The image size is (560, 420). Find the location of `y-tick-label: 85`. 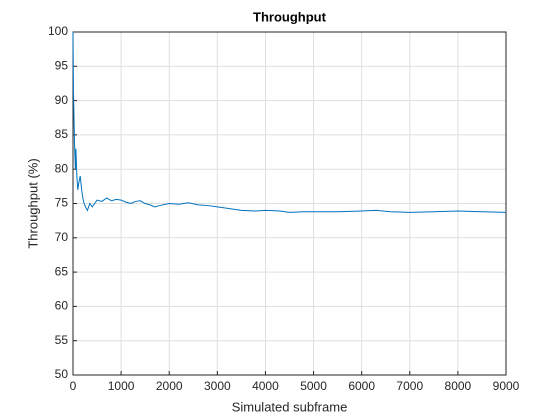

y-tick-label: 85 is located at coordinates (62, 134).